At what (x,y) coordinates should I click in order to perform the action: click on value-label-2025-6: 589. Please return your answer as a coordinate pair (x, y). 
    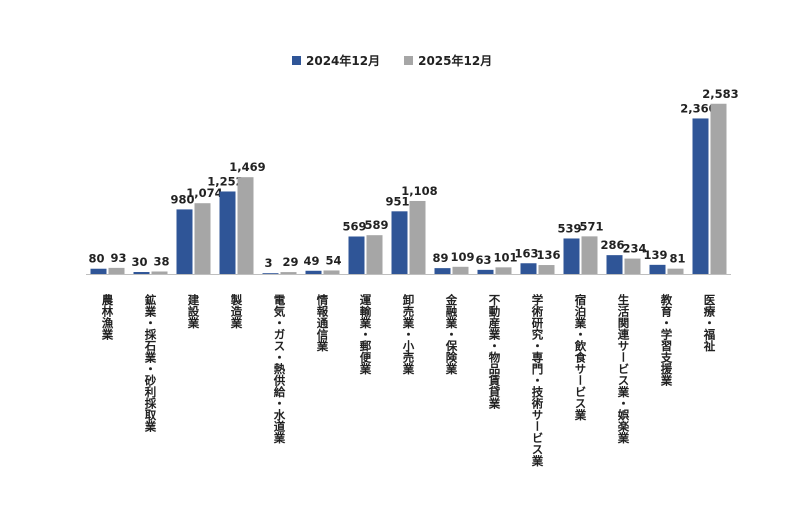
    Looking at the image, I should click on (376, 225).